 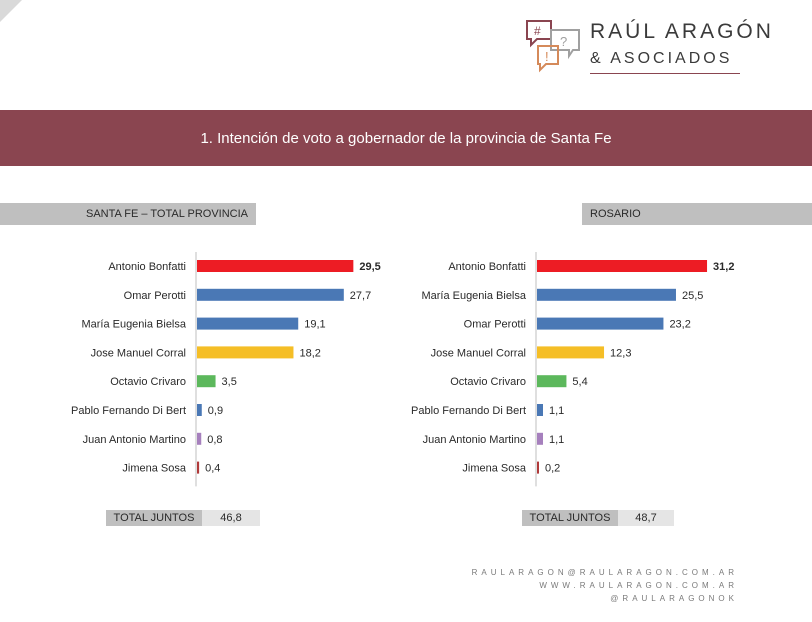 What do you see at coordinates (659, 48) in the screenshot?
I see `brand-logo: # ? ! RAÚL ARAGÓN & ASOCIADOS` at bounding box center [659, 48].